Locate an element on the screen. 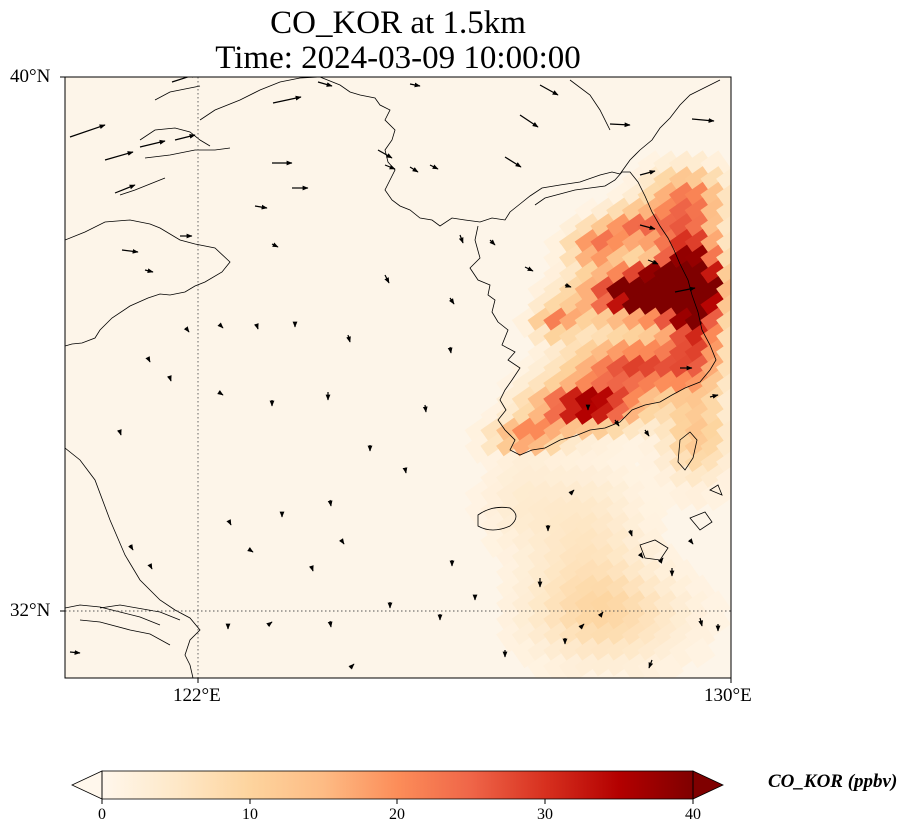 The width and height of the screenshot is (920, 836). colorbar-tick-40: 40 is located at coordinates (693, 814).